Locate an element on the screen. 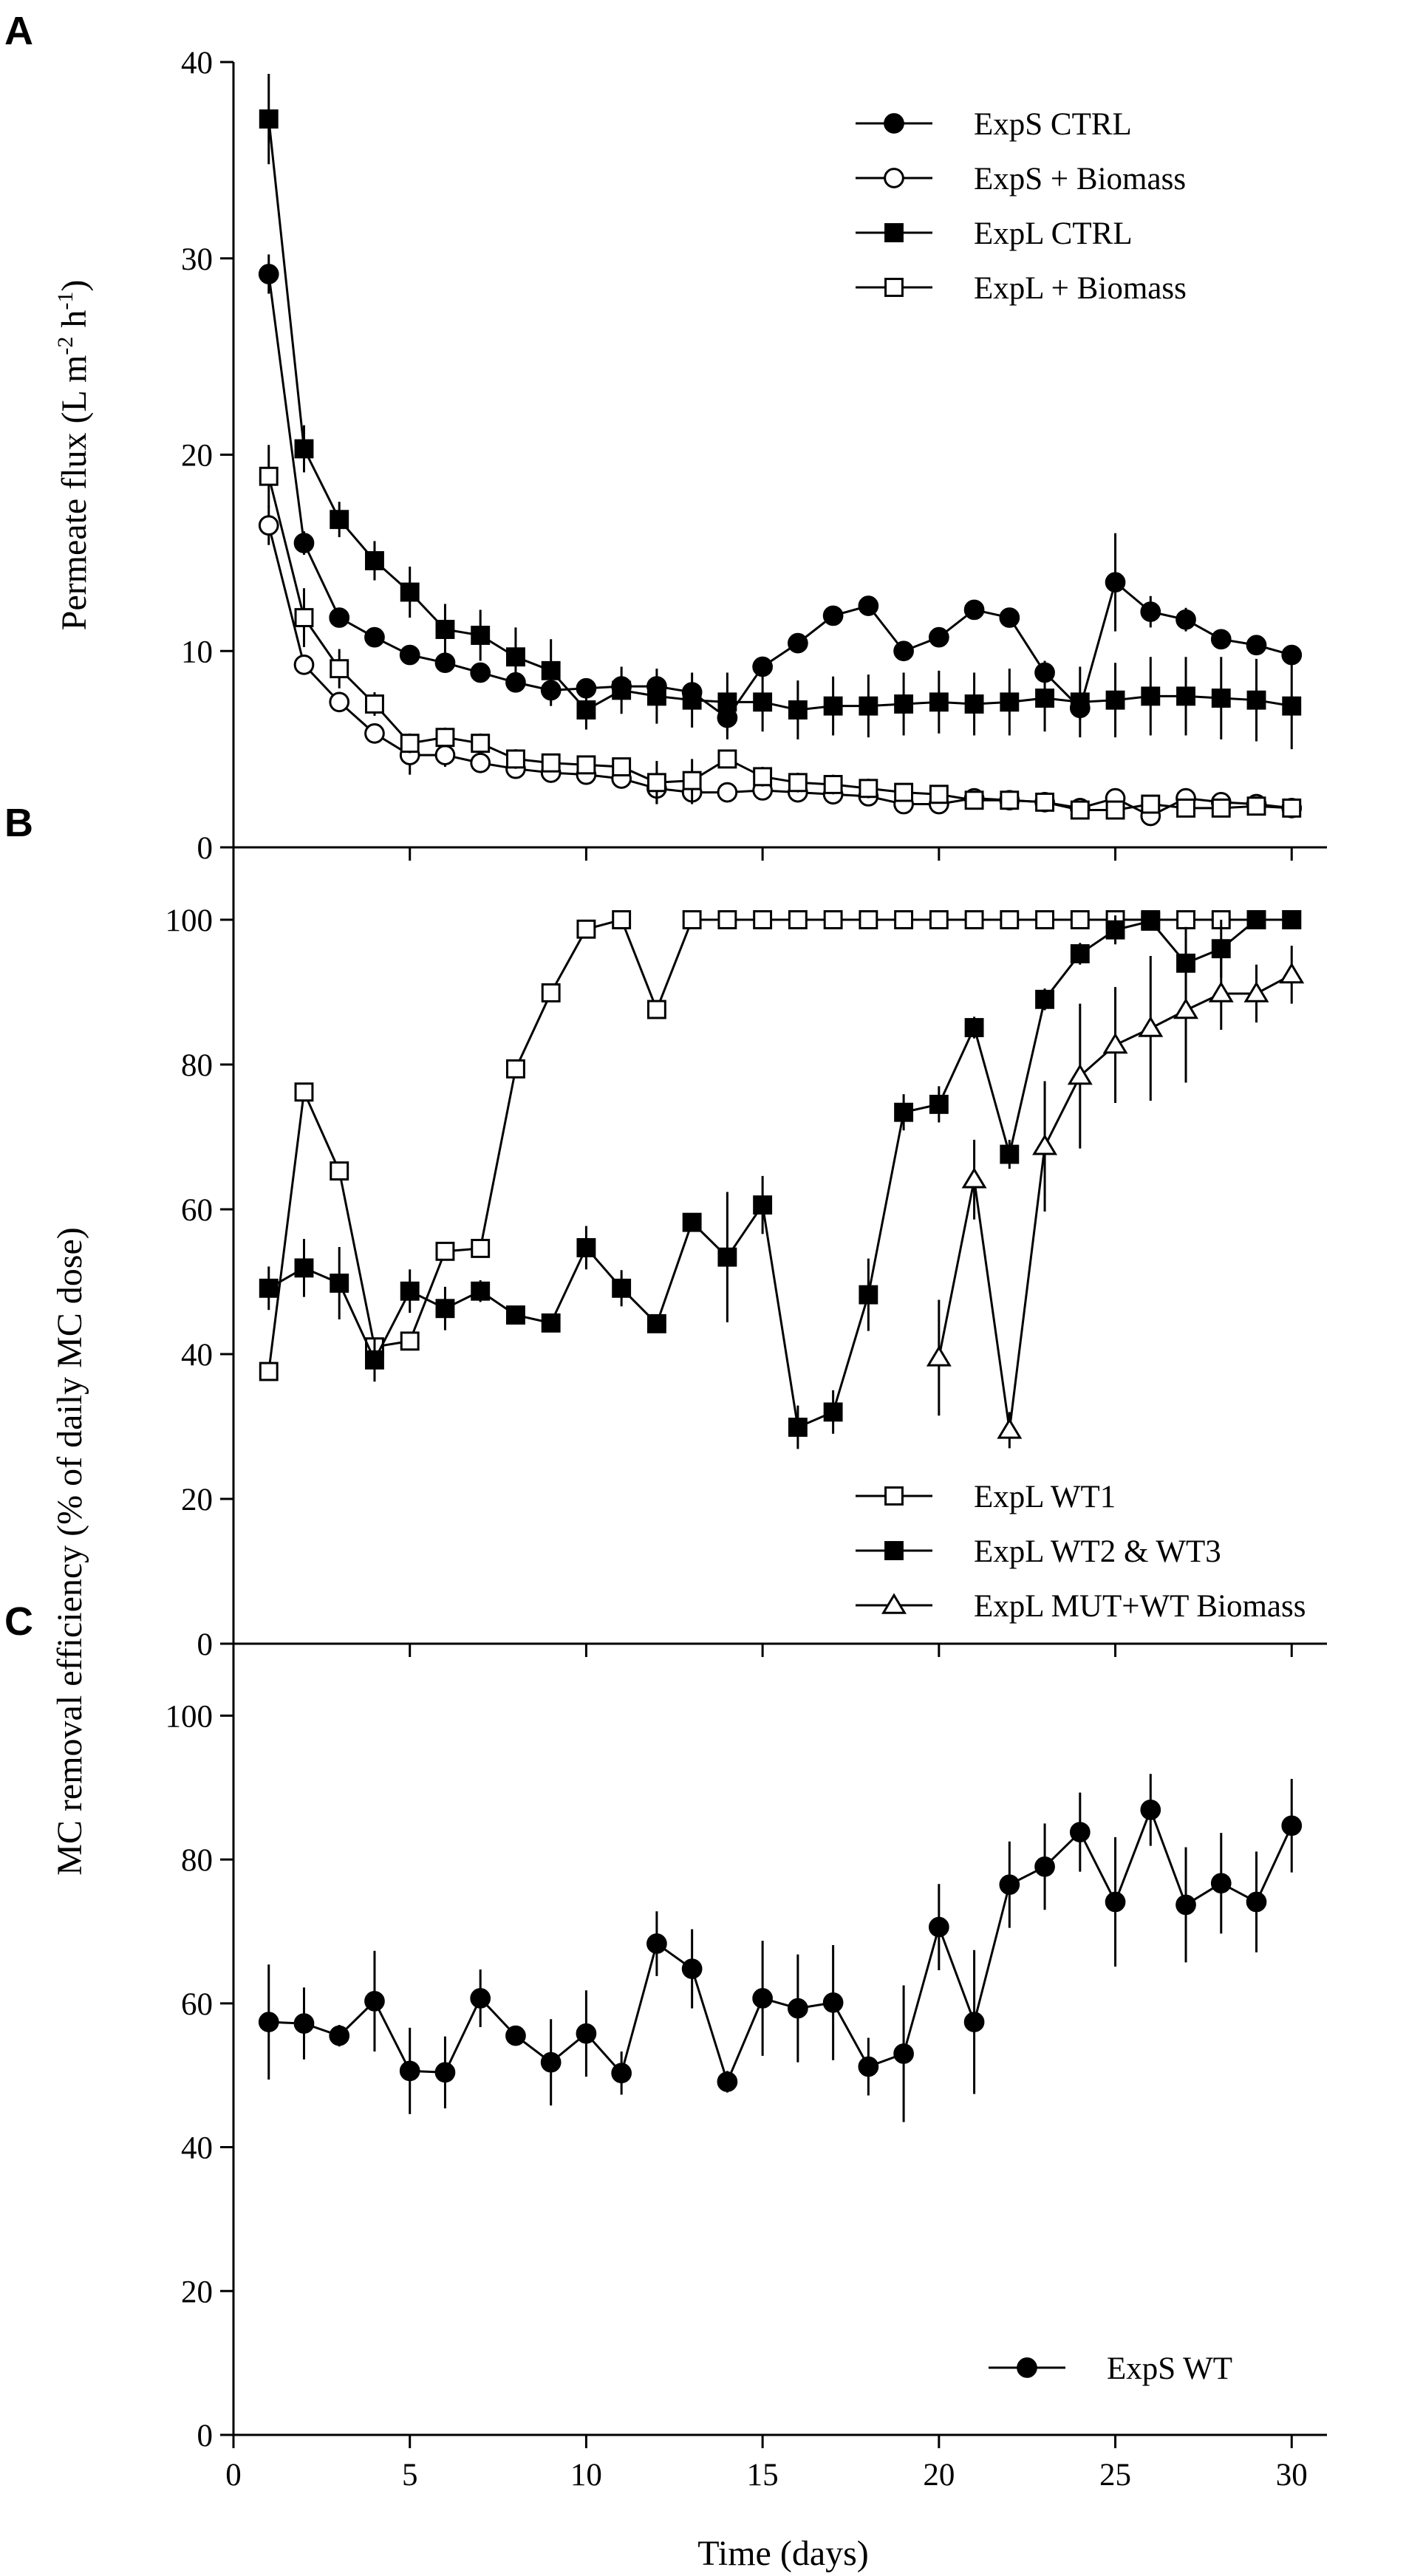 The height and width of the screenshot is (2576, 1423). panel-b-y-tick-label: 60 is located at coordinates (197, 1210).